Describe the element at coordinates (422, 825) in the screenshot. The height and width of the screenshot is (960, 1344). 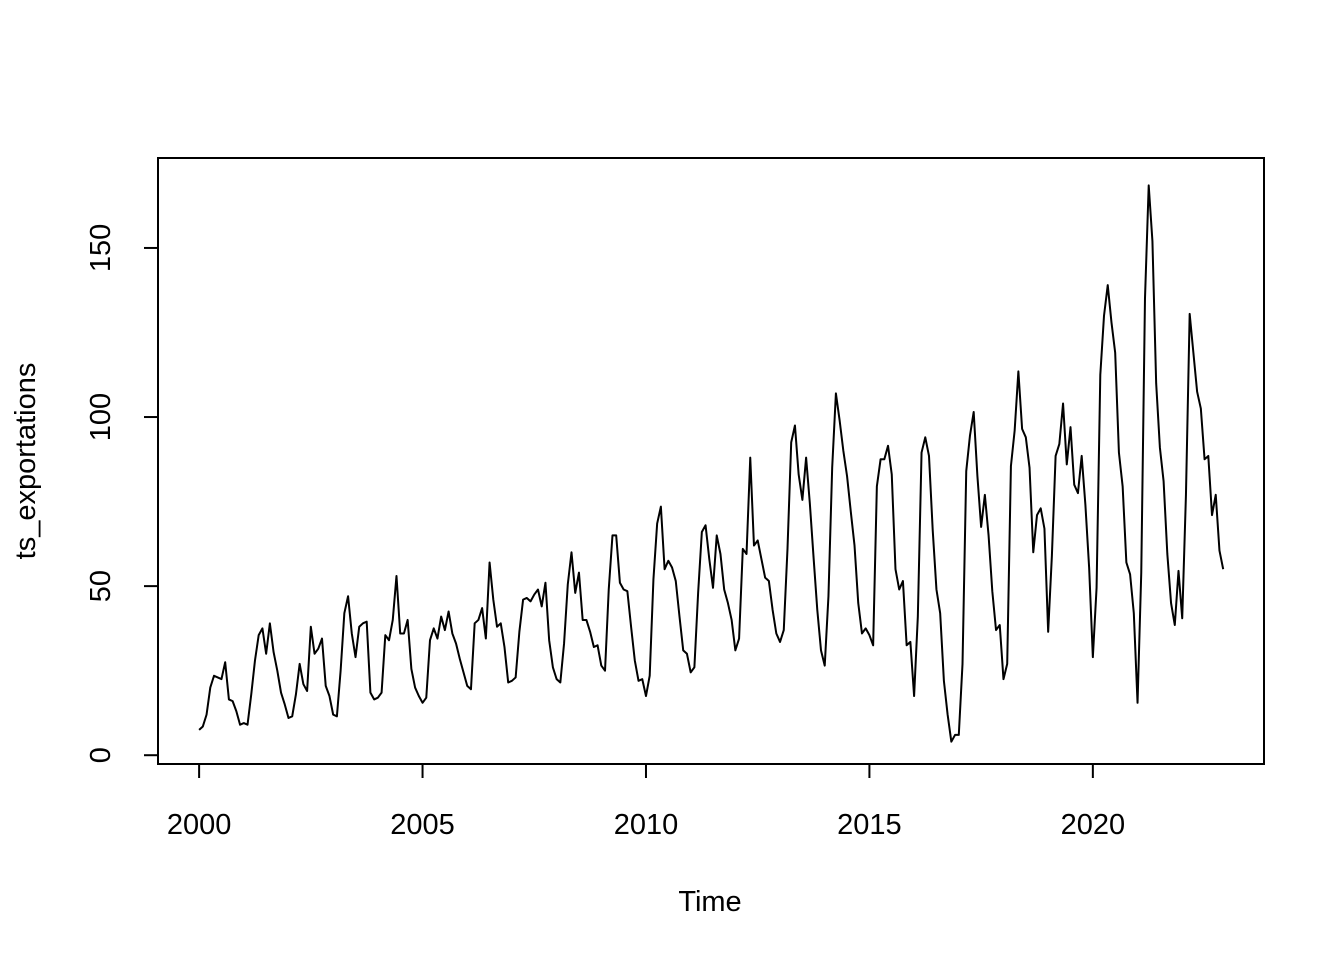
I see `x-tick-label: 2005` at that location.